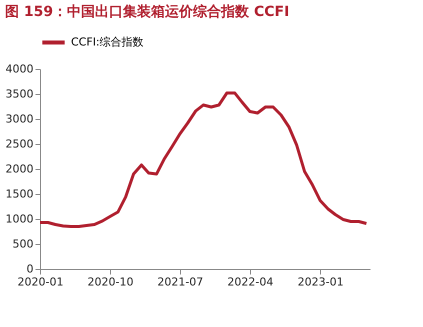  I want to click on x-tick-label: 2020-01, so click(41, 282).